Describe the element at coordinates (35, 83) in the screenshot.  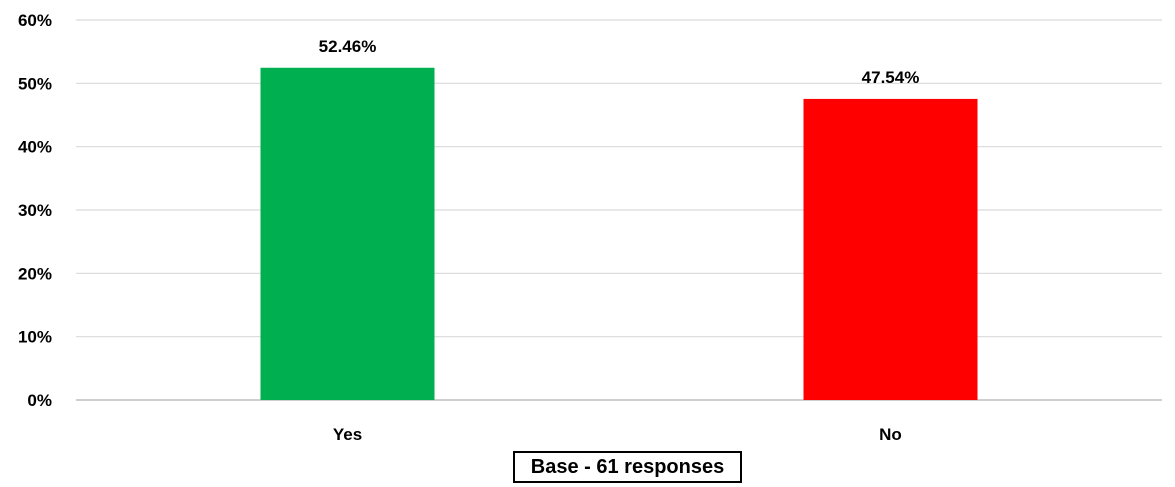
I see `y-tick-label: 50%` at that location.